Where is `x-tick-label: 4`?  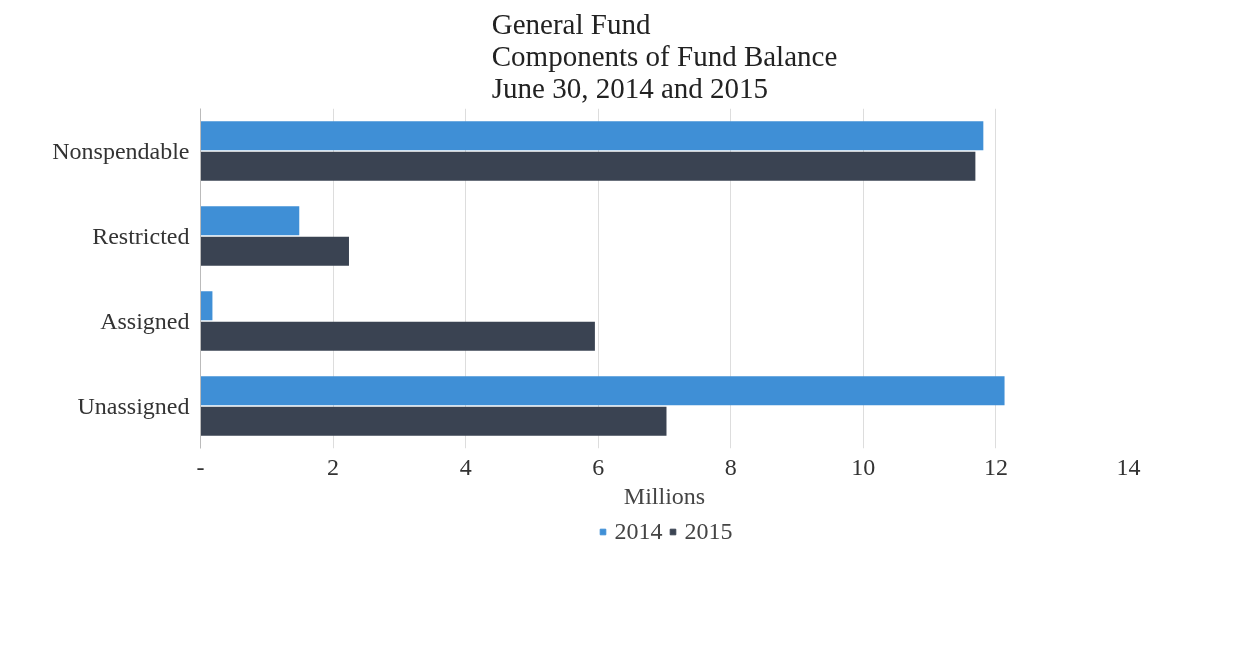
x-tick-label: 4 is located at coordinates (465, 466).